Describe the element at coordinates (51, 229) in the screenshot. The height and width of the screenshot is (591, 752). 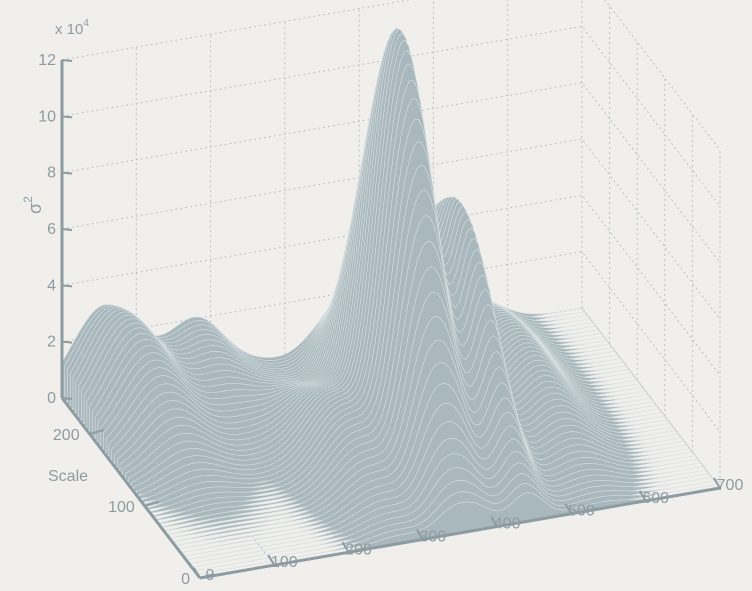
I see `z-tick-label: 6` at that location.